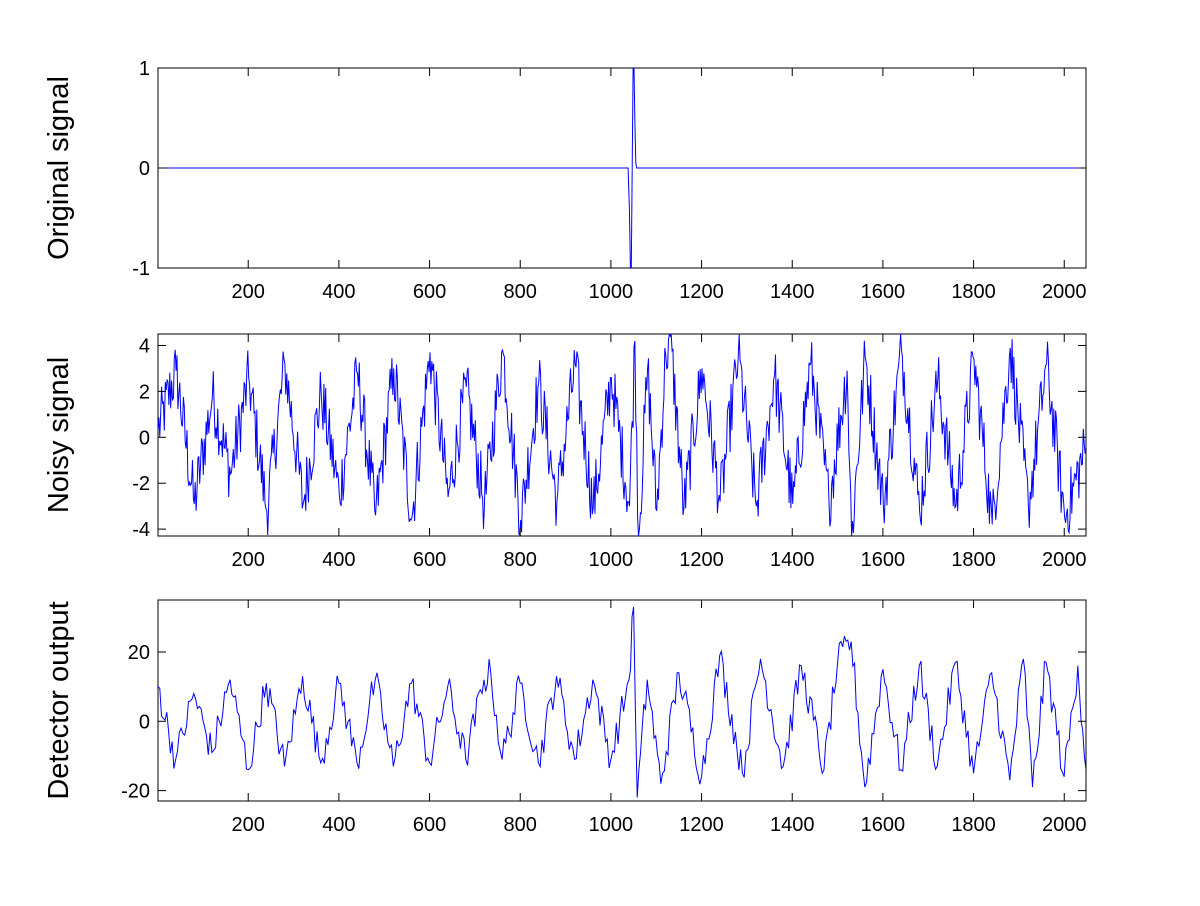  I want to click on y-axis-label: Noisy signal, so click(59, 435).